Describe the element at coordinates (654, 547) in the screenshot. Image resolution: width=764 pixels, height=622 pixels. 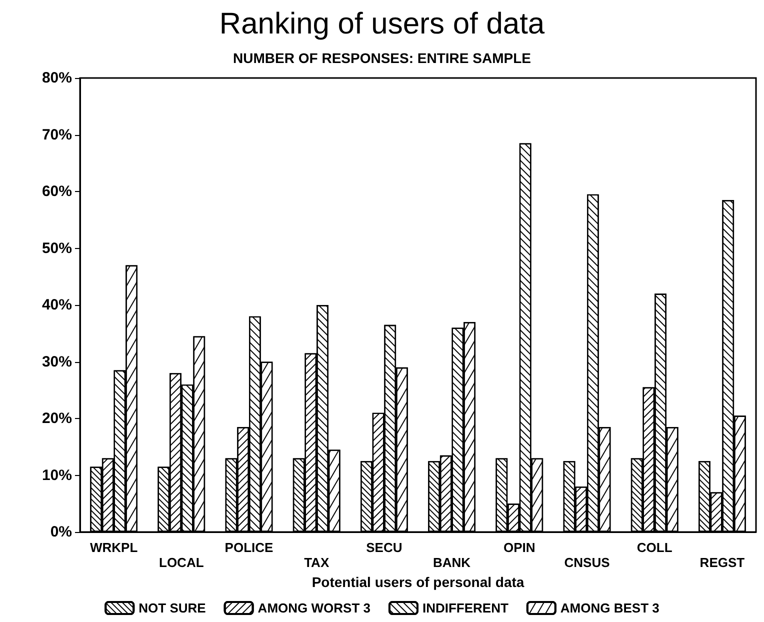
I see `x-tick-label: COLL` at that location.